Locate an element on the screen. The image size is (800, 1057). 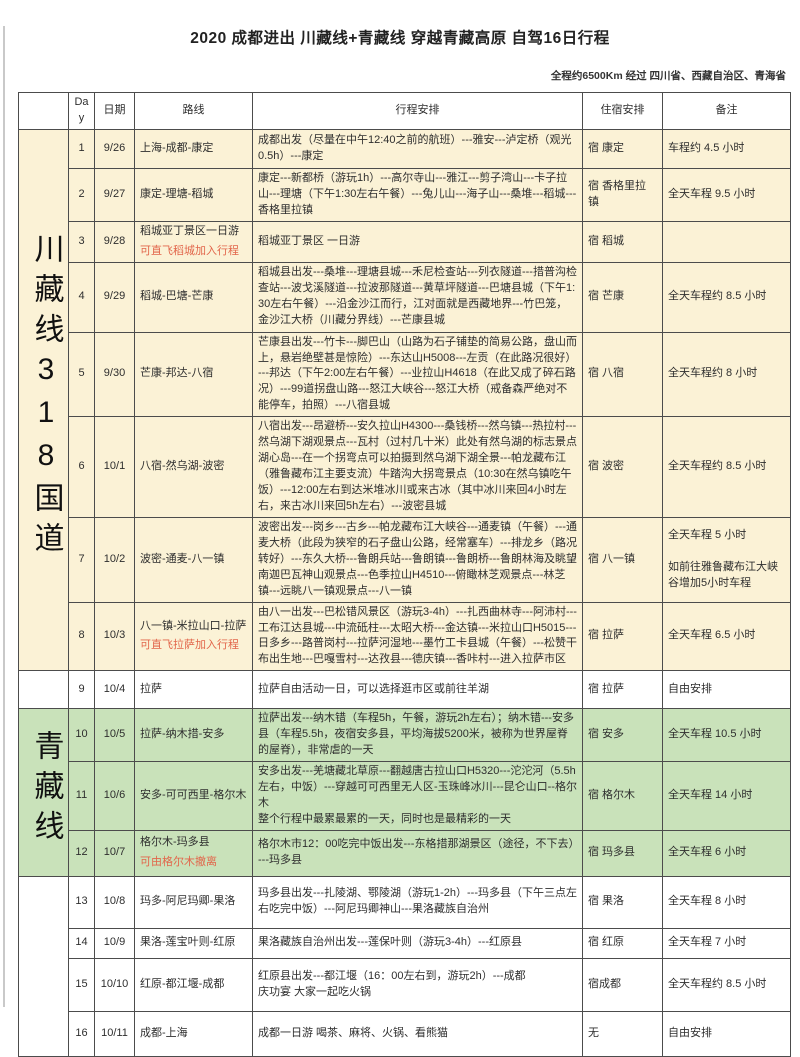
date-cell: 10/5 is located at coordinates (114, 735).